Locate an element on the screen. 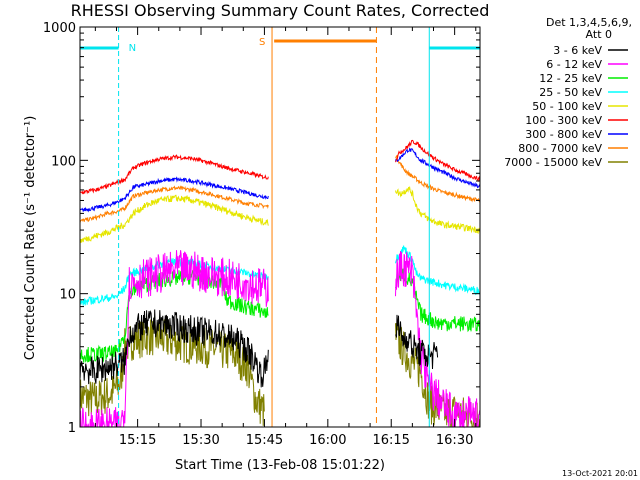 This screenshot has width=640, height=480. y-tick-label-2: 100 is located at coordinates (63, 161).